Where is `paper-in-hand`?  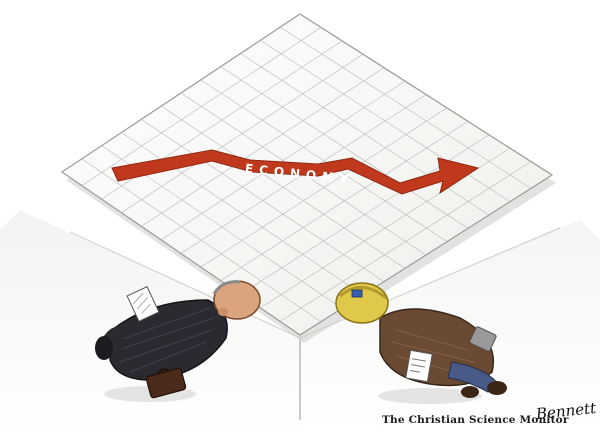
paper-in-hand is located at coordinates (143, 304).